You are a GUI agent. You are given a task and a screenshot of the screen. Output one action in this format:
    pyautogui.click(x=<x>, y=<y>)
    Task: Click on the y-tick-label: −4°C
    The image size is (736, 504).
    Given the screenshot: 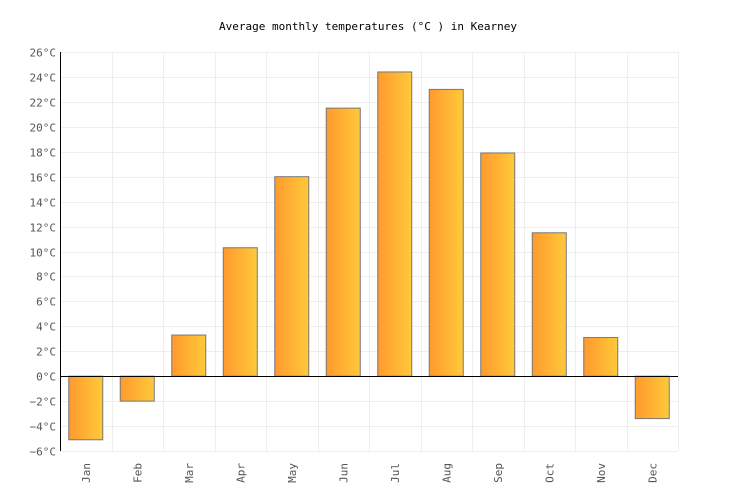 What is the action you would take?
    pyautogui.click(x=43, y=427)
    